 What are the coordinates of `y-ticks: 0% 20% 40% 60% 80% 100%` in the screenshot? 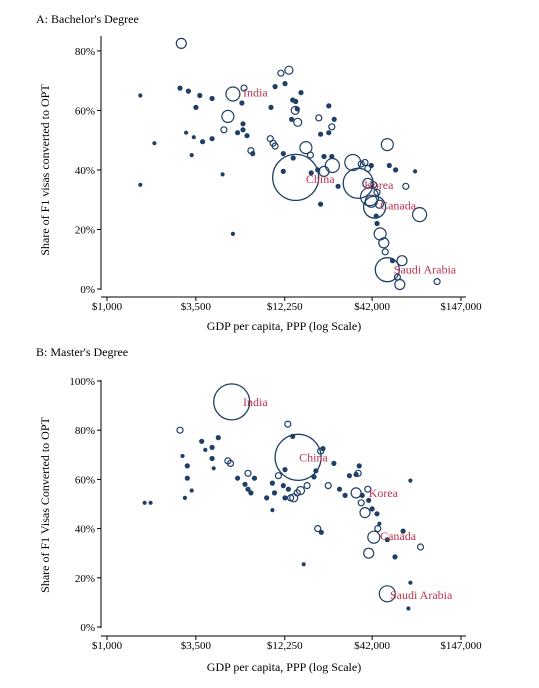 It's located at (85, 505).